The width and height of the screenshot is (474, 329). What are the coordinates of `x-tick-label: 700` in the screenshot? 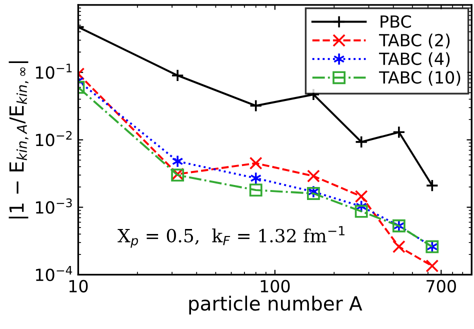 It's located at (441, 286).